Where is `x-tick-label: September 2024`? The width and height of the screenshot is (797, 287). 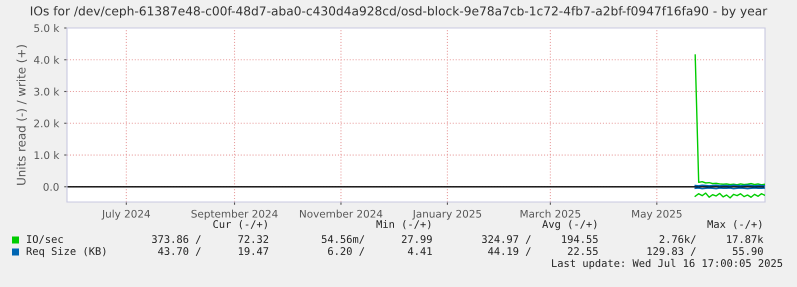 x-tick-label: September 2024 is located at coordinates (235, 215).